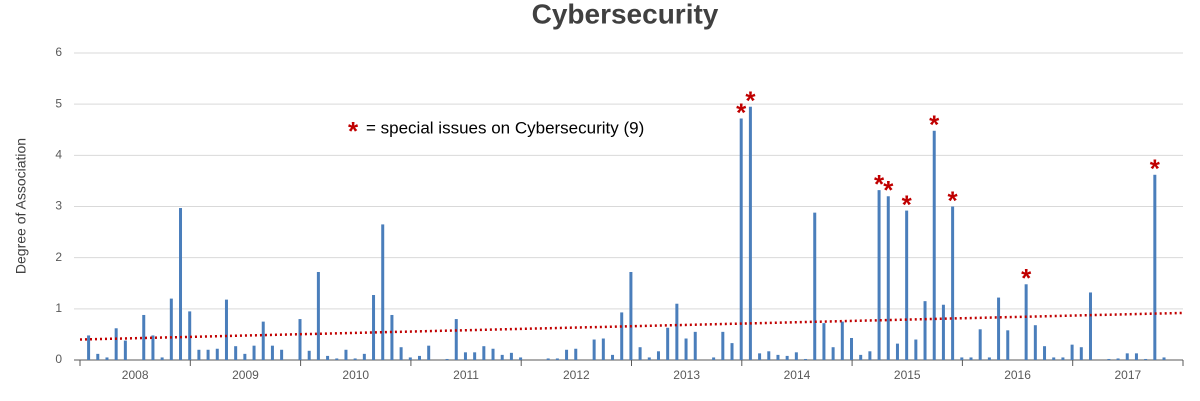  What do you see at coordinates (907, 375) in the screenshot?
I see `x-tick-label: 2015` at bounding box center [907, 375].